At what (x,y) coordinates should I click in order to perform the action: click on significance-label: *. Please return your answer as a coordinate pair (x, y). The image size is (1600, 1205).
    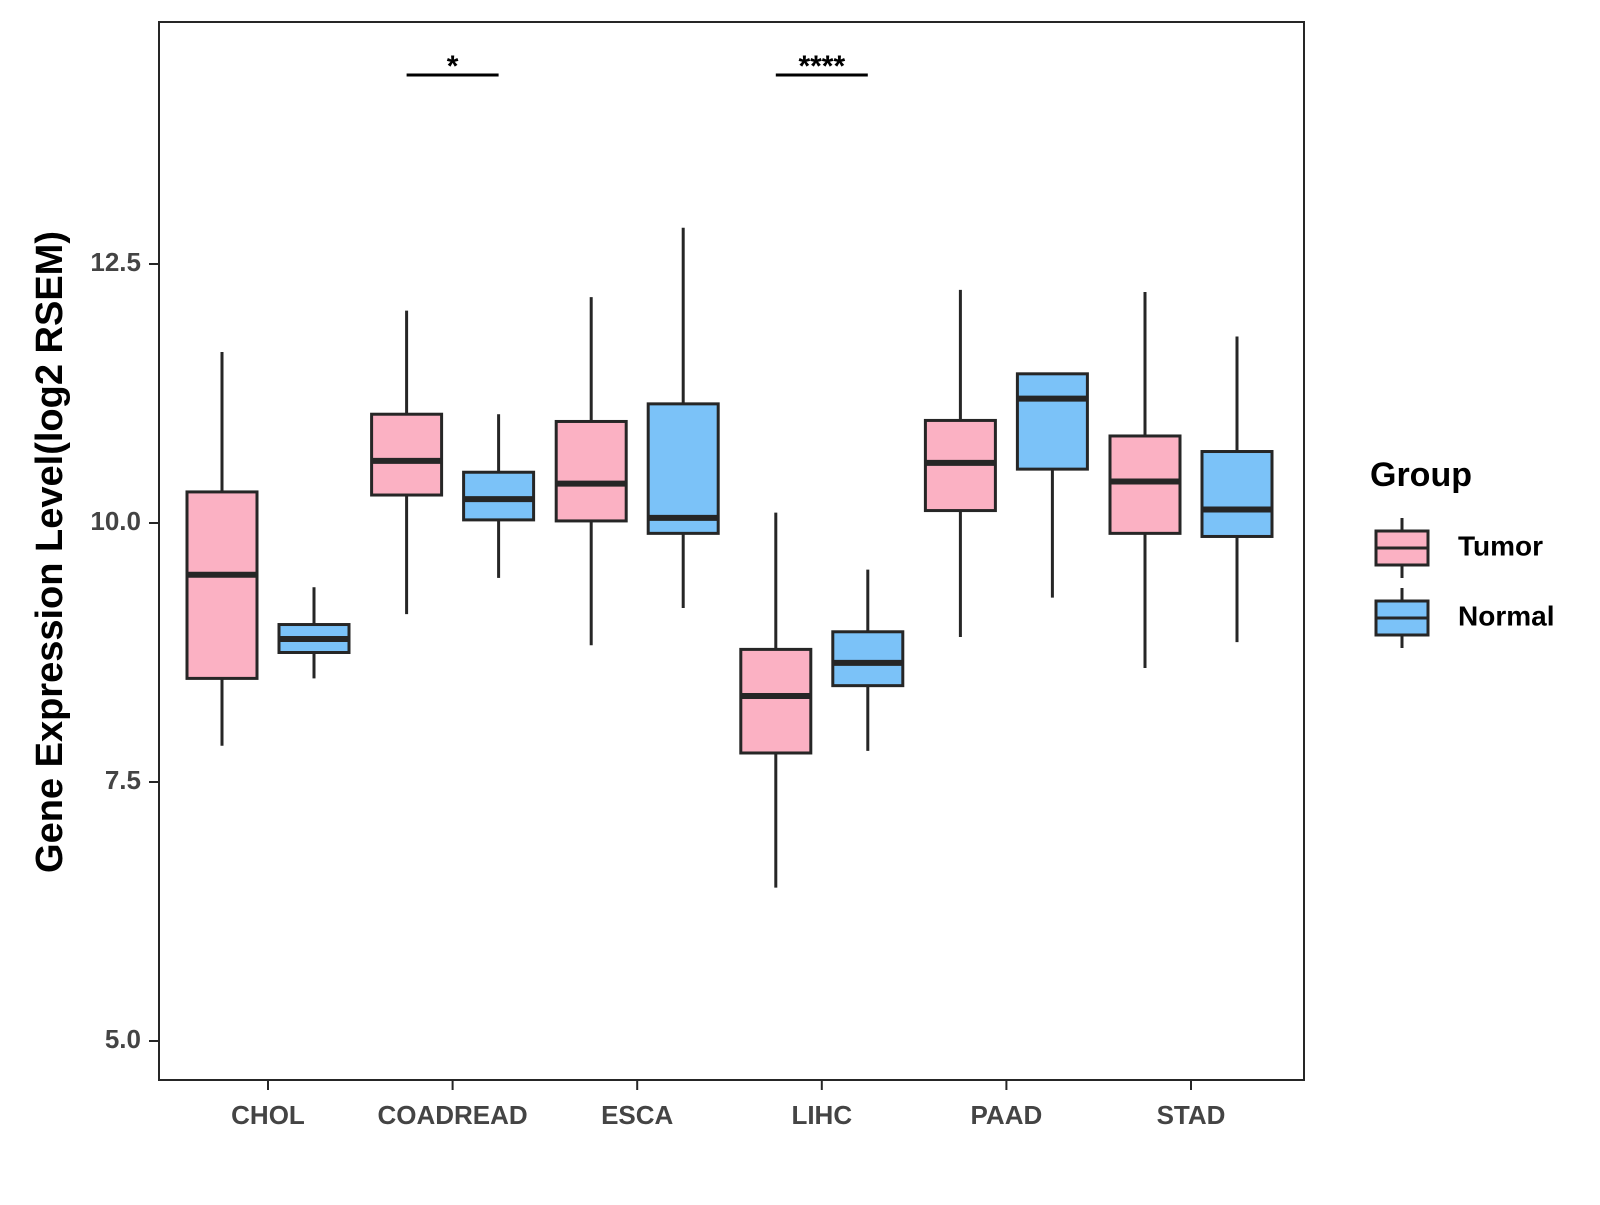
    Looking at the image, I should click on (453, 66).